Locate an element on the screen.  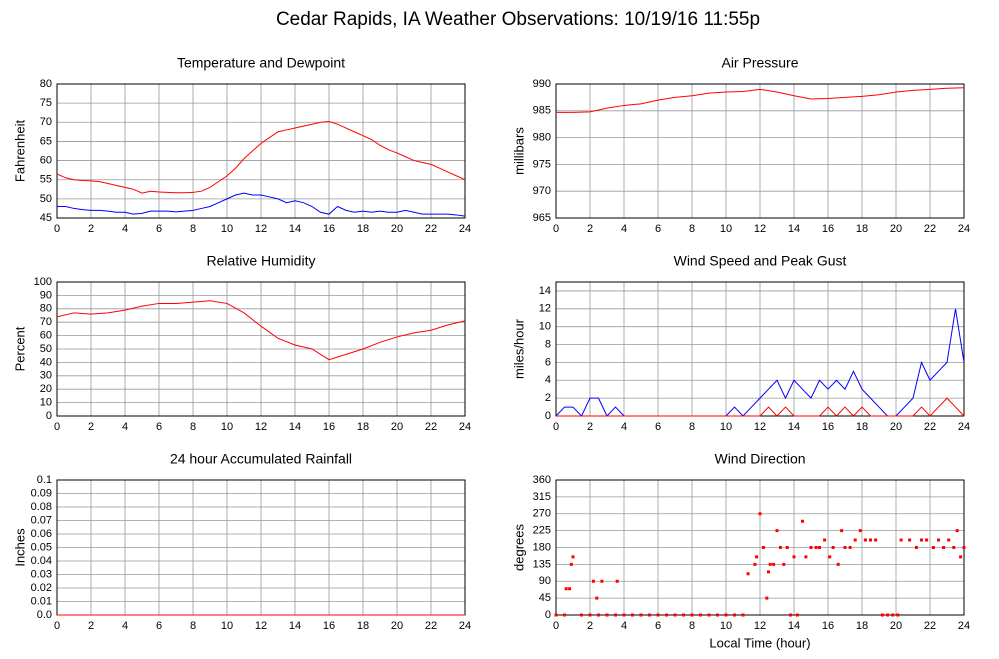
x-axis-label: Local Time (hour) is located at coordinates (759, 642).